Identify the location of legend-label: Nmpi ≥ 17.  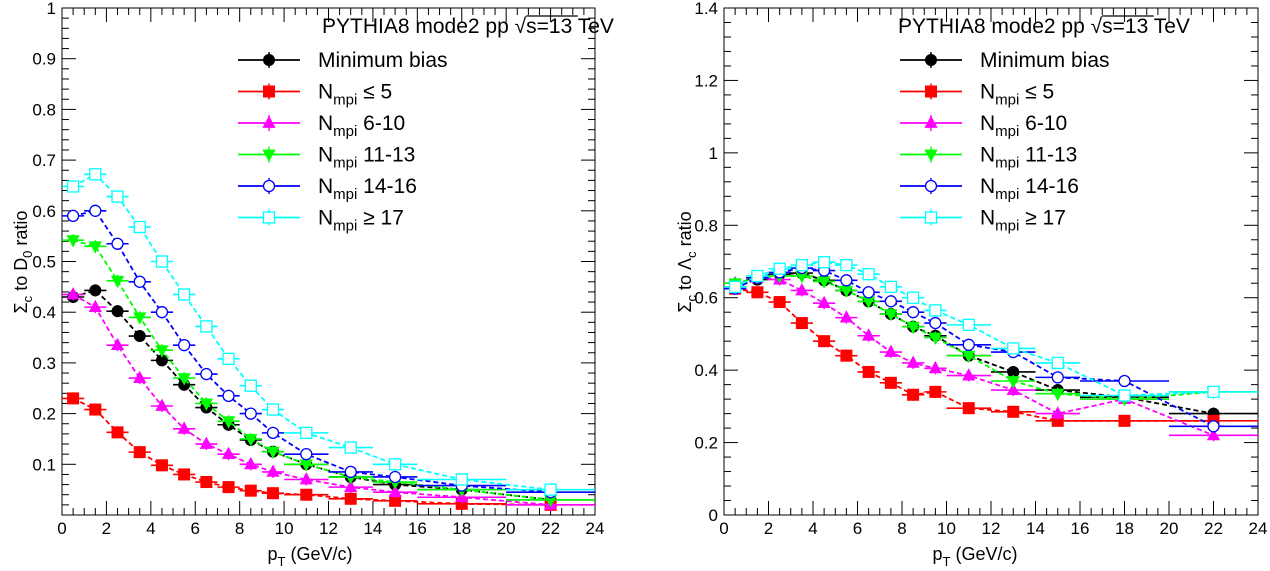
(1023, 221).